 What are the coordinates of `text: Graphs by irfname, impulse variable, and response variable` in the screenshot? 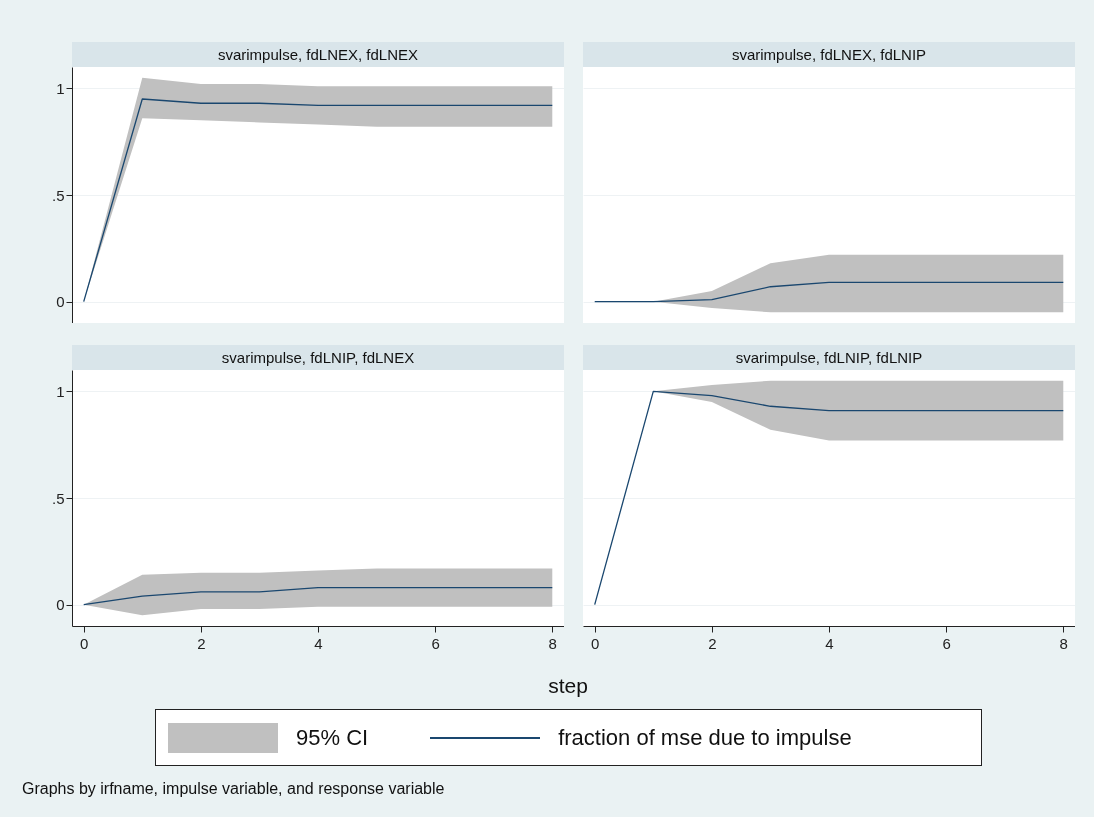 It's located at (233, 789).